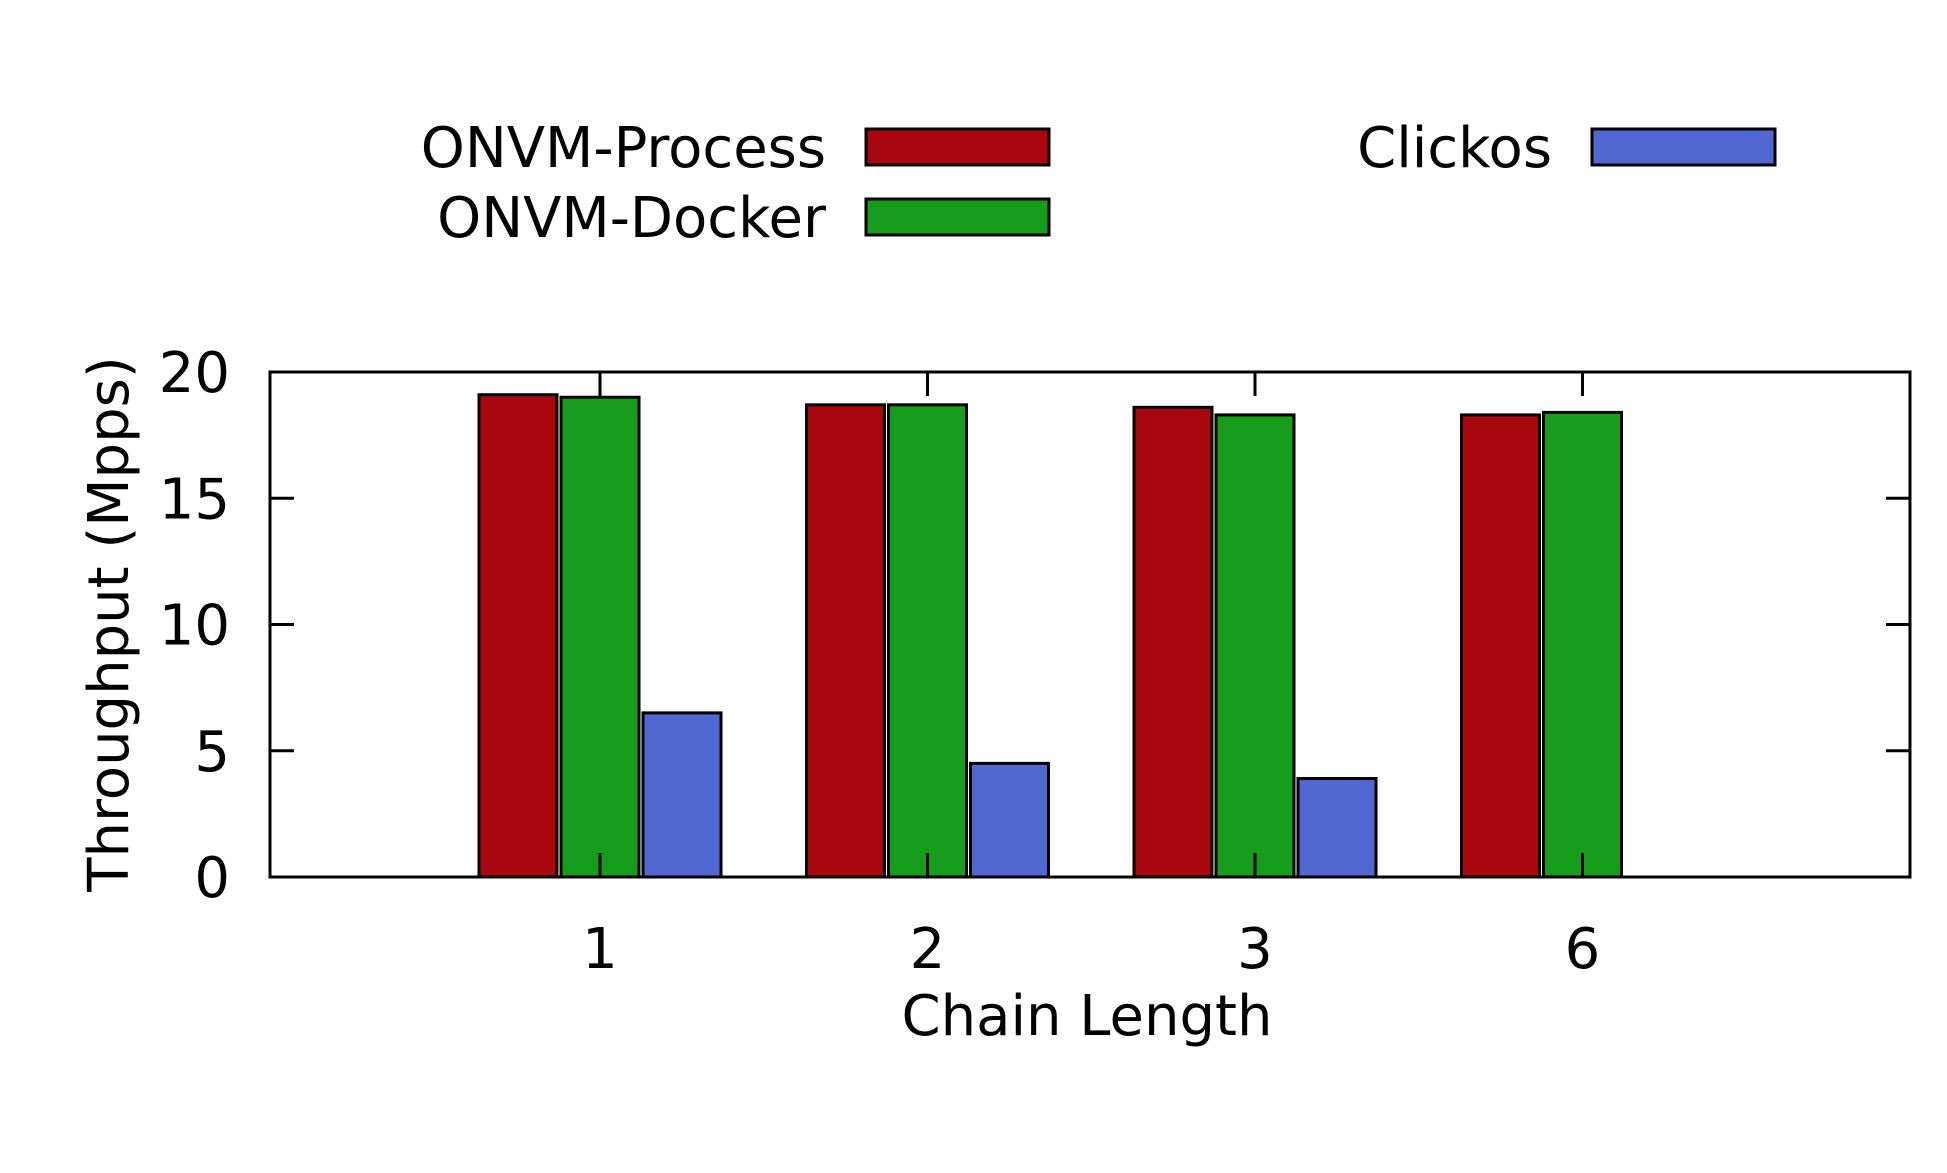  Describe the element at coordinates (1255, 949) in the screenshot. I see `x-tick-label: 3` at that location.